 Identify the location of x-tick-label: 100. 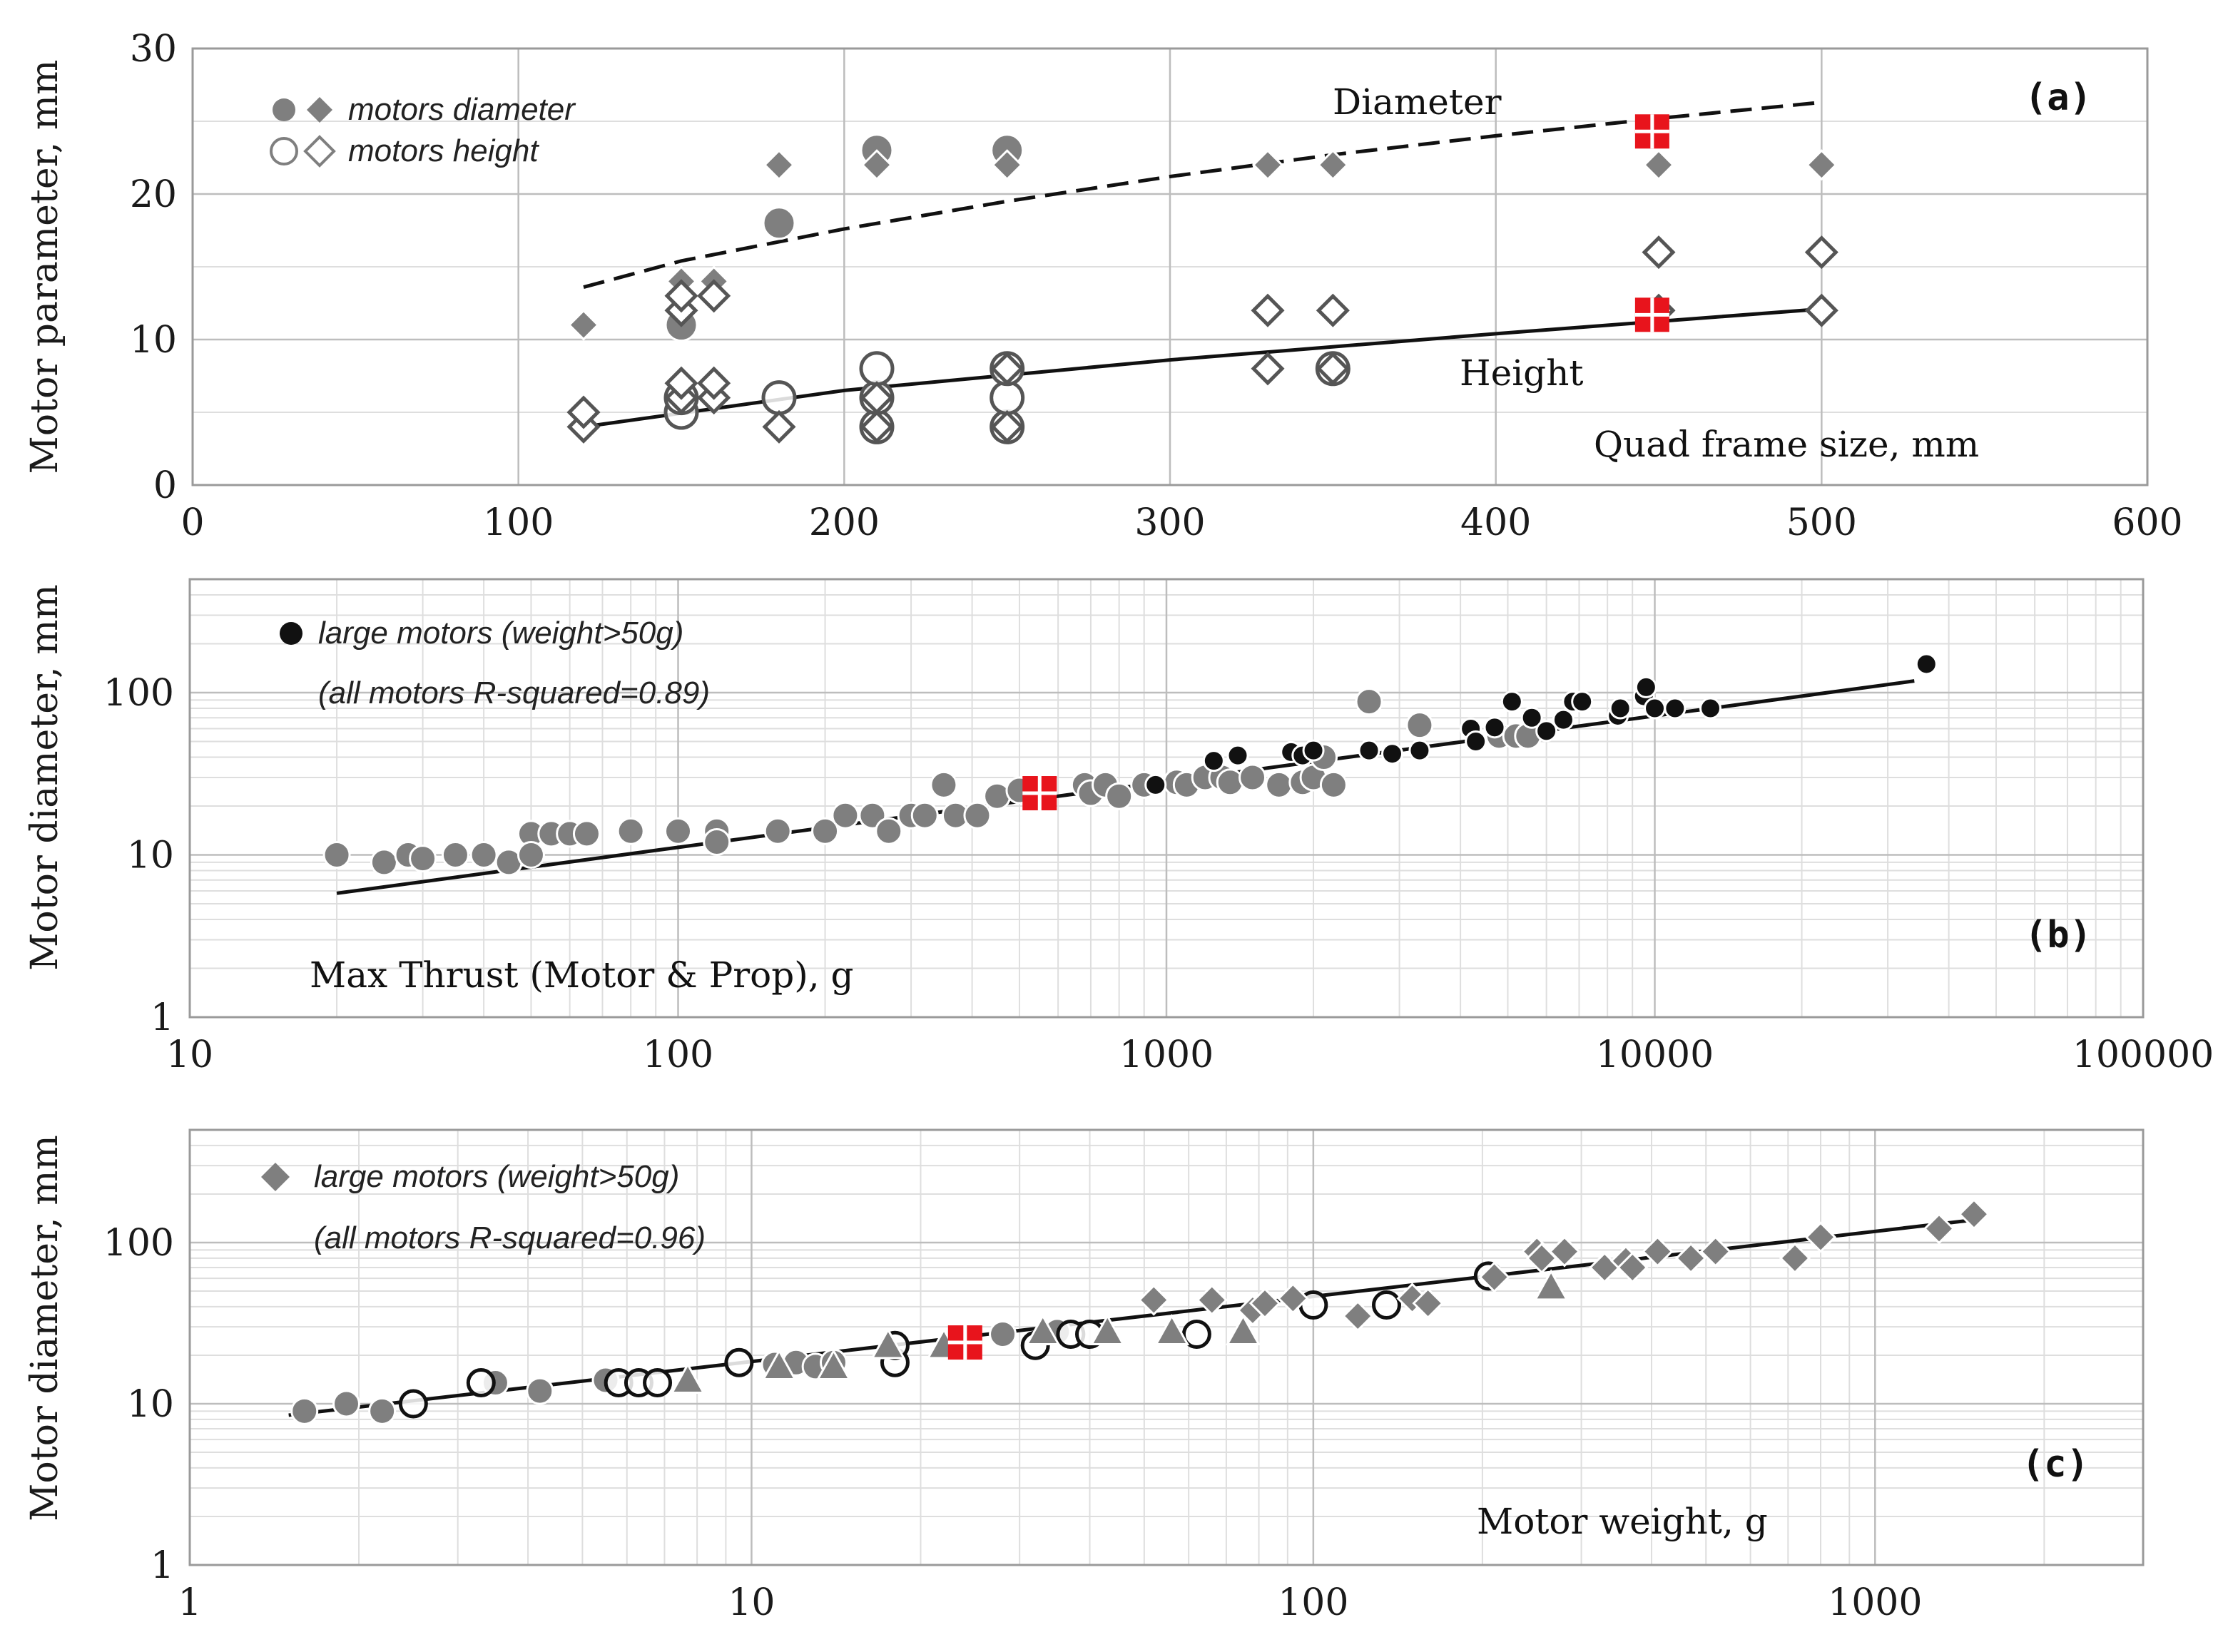
(678, 1055).